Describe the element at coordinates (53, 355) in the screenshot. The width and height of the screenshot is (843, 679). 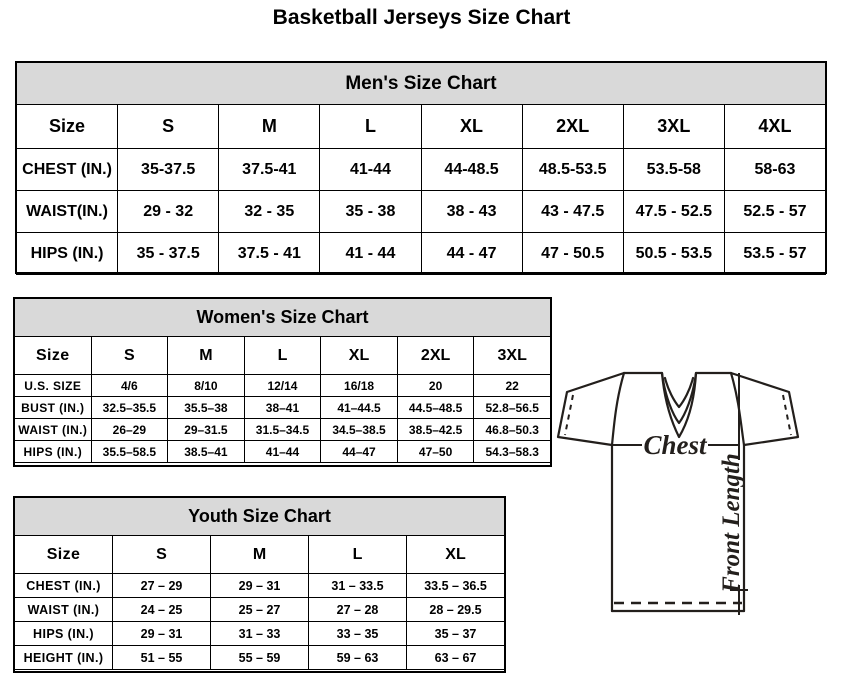
I see `womens-col-header-size: Size` at that location.